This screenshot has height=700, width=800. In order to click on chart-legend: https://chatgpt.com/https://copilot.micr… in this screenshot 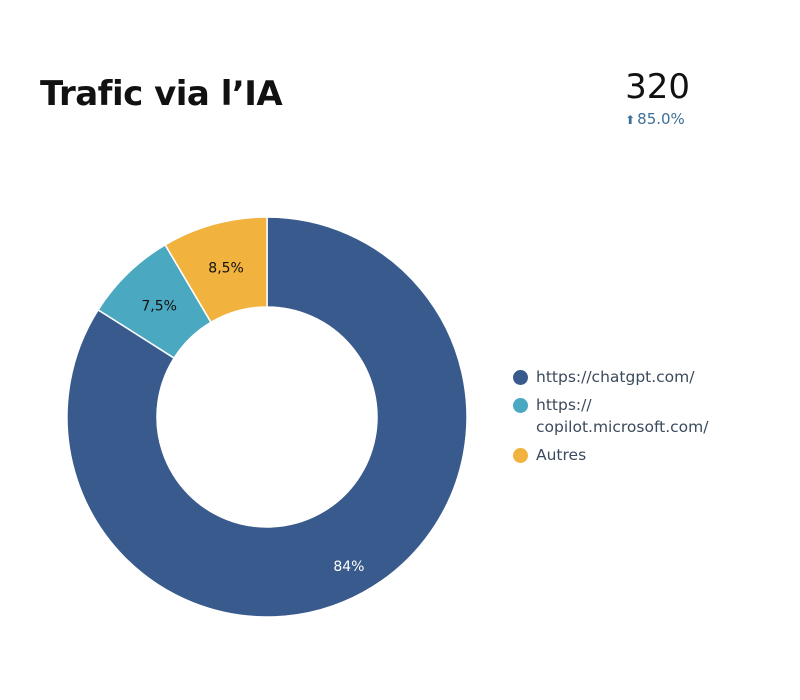, I will do `click(638, 419)`.